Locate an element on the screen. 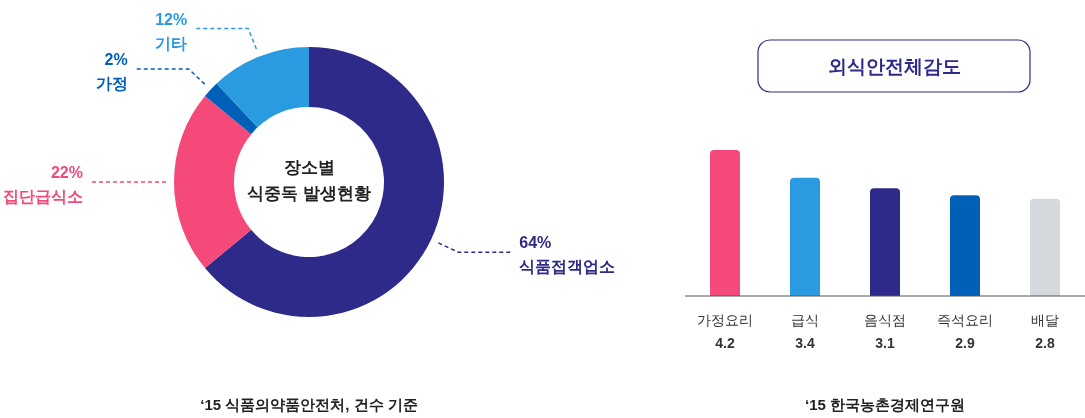 This screenshot has width=1085, height=418. slice-label: 기타 is located at coordinates (171, 43).